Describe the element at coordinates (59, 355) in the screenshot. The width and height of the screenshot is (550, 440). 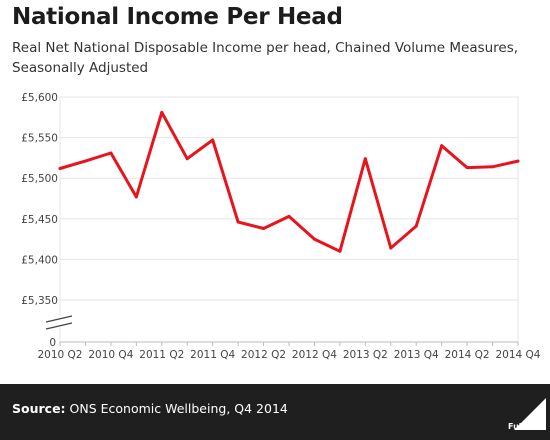
I see `x-tick-label: 2010 Q2` at that location.